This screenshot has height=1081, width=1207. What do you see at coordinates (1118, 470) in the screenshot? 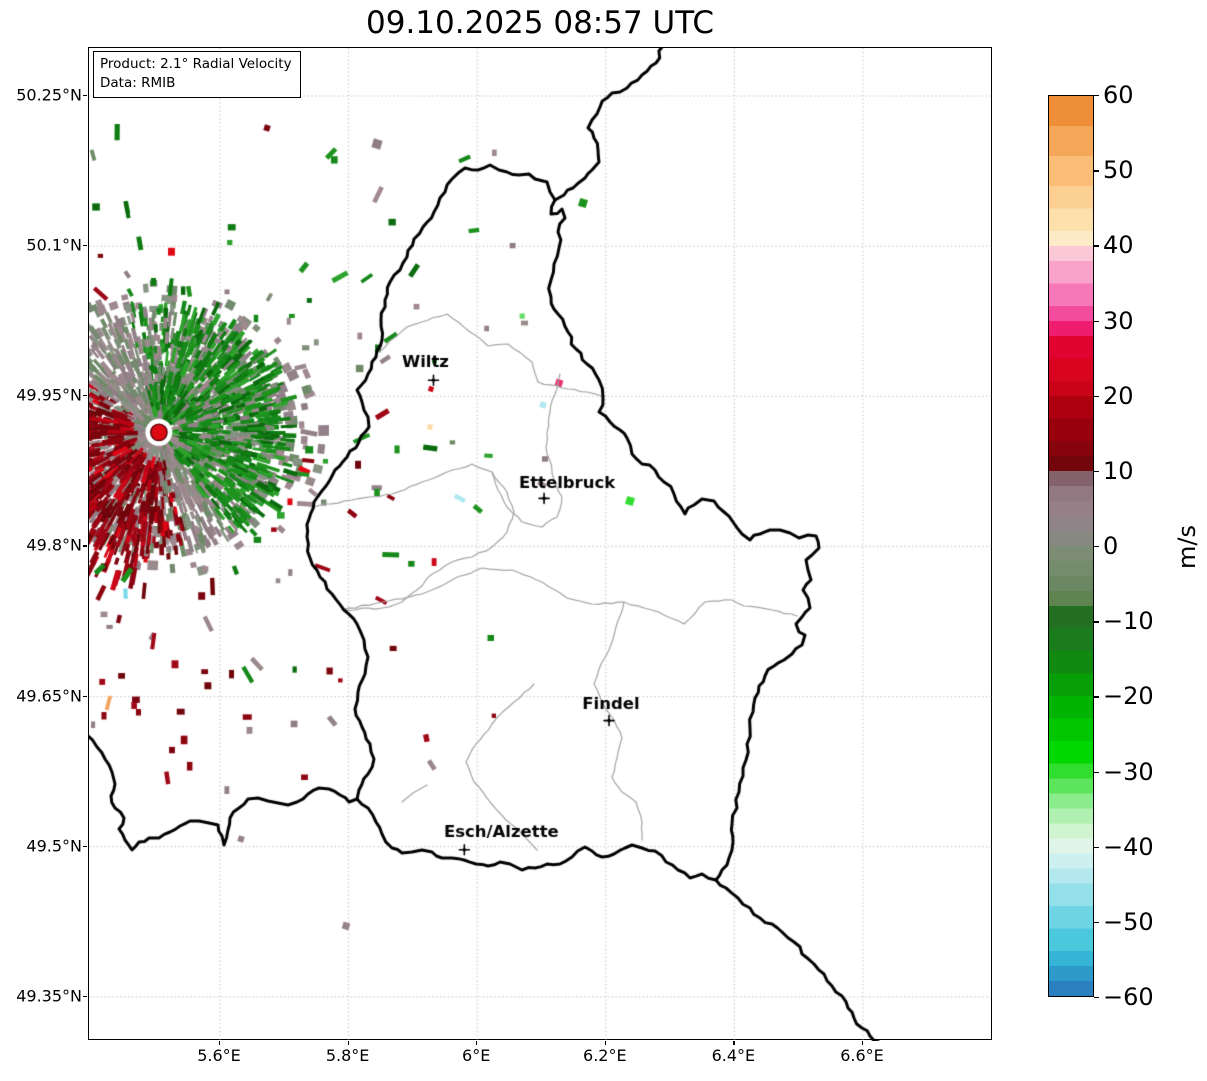
I see `colorbar-tick-label: 10` at bounding box center [1118, 470].